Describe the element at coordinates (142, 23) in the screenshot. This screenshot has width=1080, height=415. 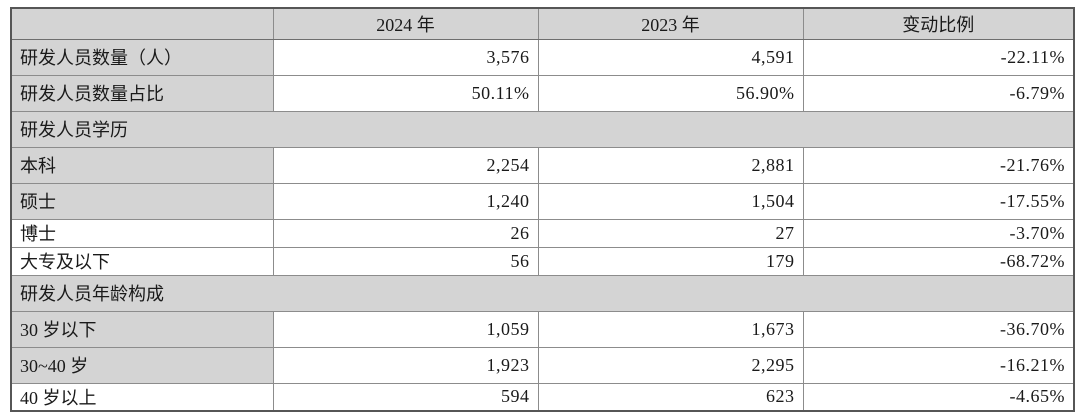
I see `header-cell-empty` at that location.